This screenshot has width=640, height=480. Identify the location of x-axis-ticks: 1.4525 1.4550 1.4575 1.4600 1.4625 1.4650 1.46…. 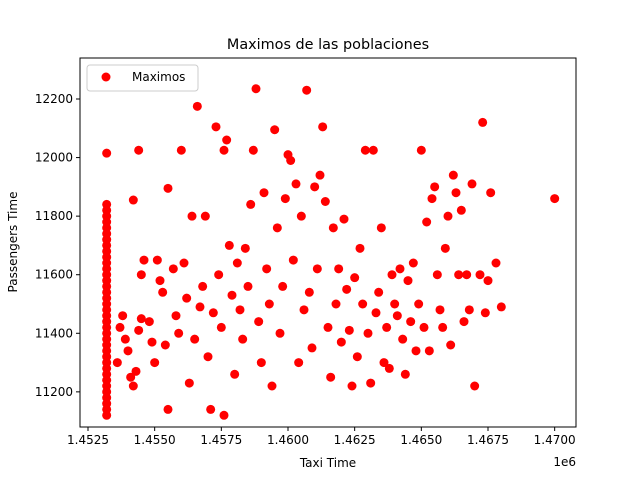
(321, 437).